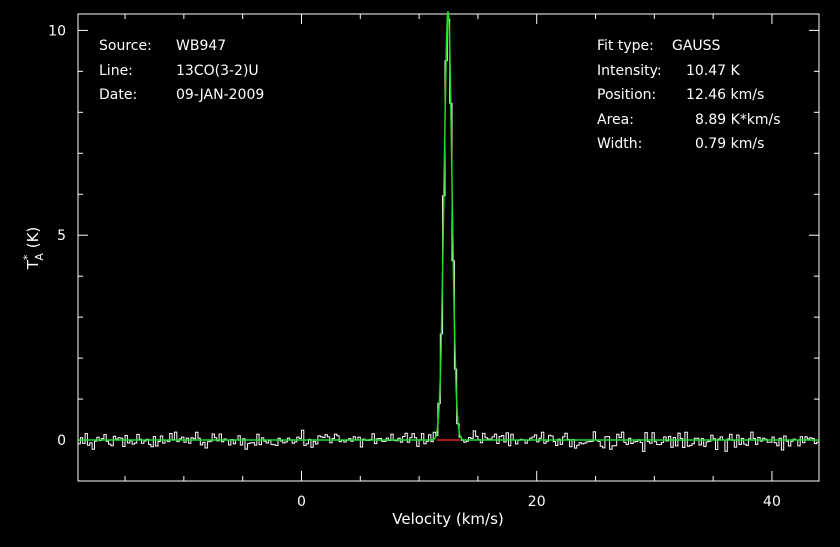 This screenshot has width=840, height=547. Describe the element at coordinates (725, 95) in the screenshot. I see `position-value: 12.46 km/s` at that location.